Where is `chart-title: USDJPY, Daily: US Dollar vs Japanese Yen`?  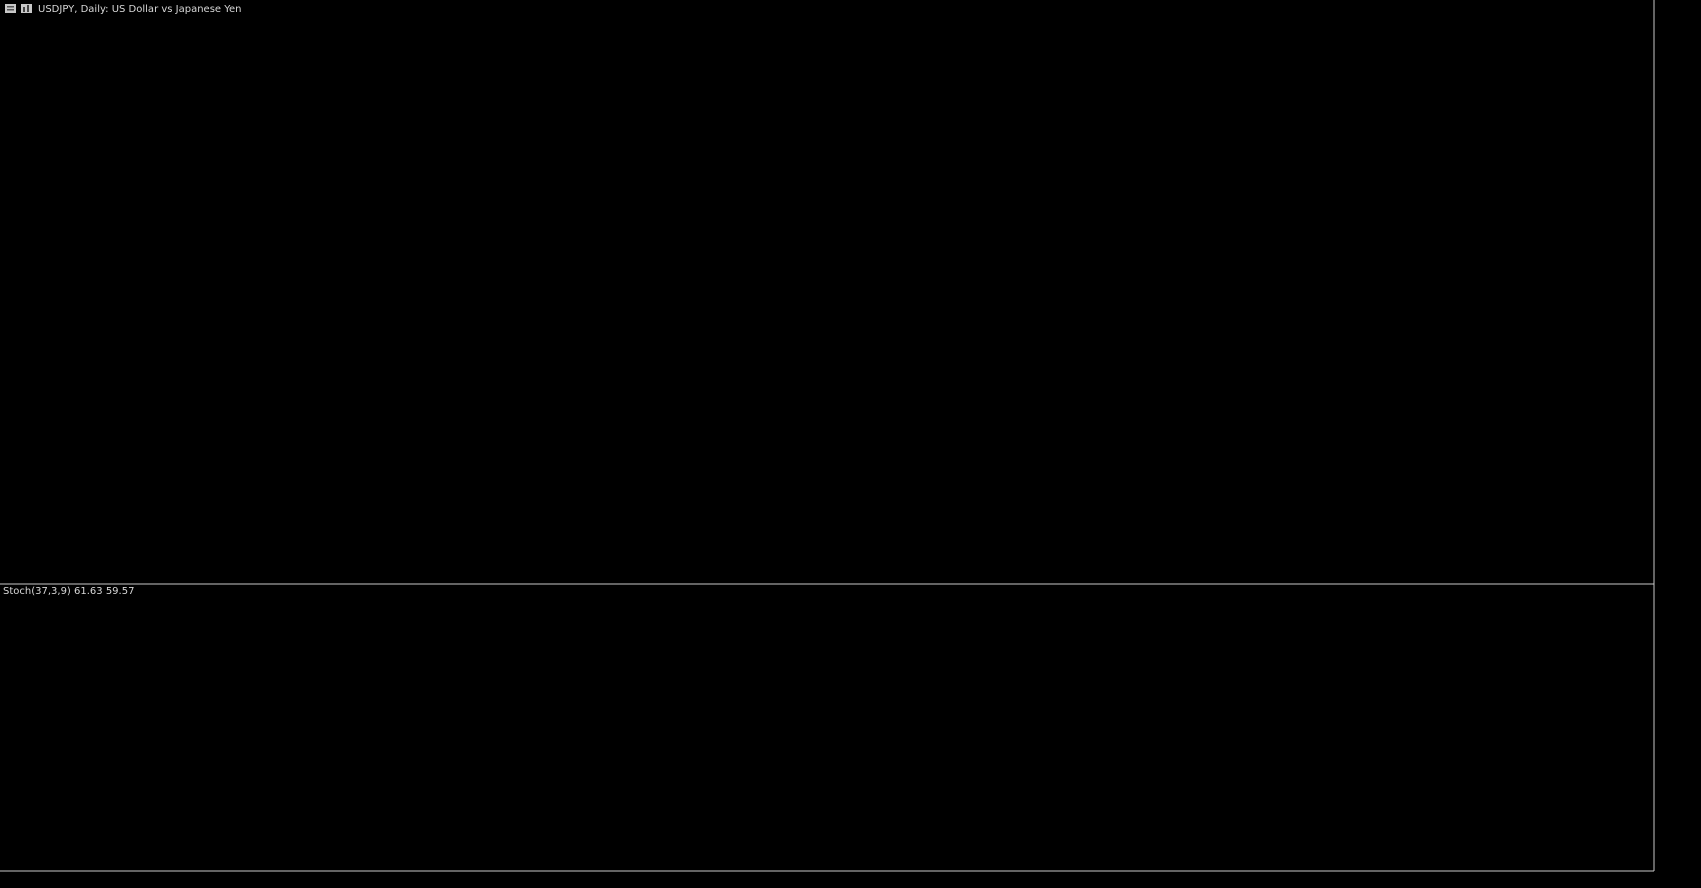 chart-title: USDJPY, Daily: US Dollar vs Japanese Yen is located at coordinates (140, 9).